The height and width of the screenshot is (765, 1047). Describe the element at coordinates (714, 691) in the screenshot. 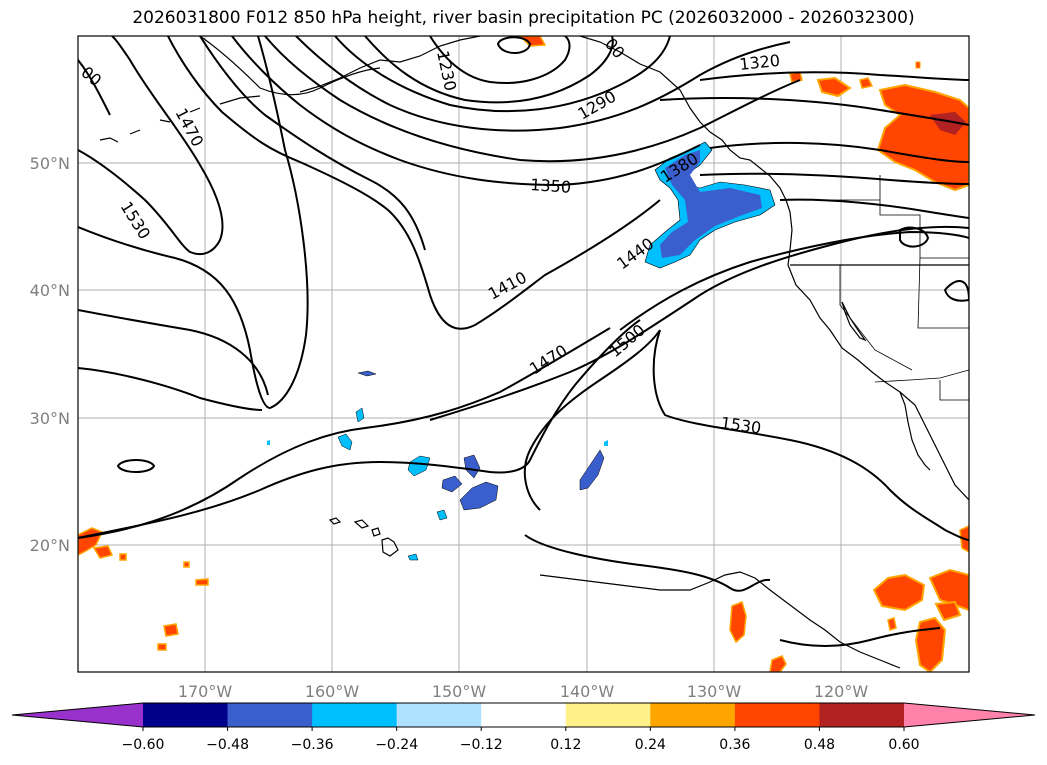

I see `lon-label: 130°W` at that location.